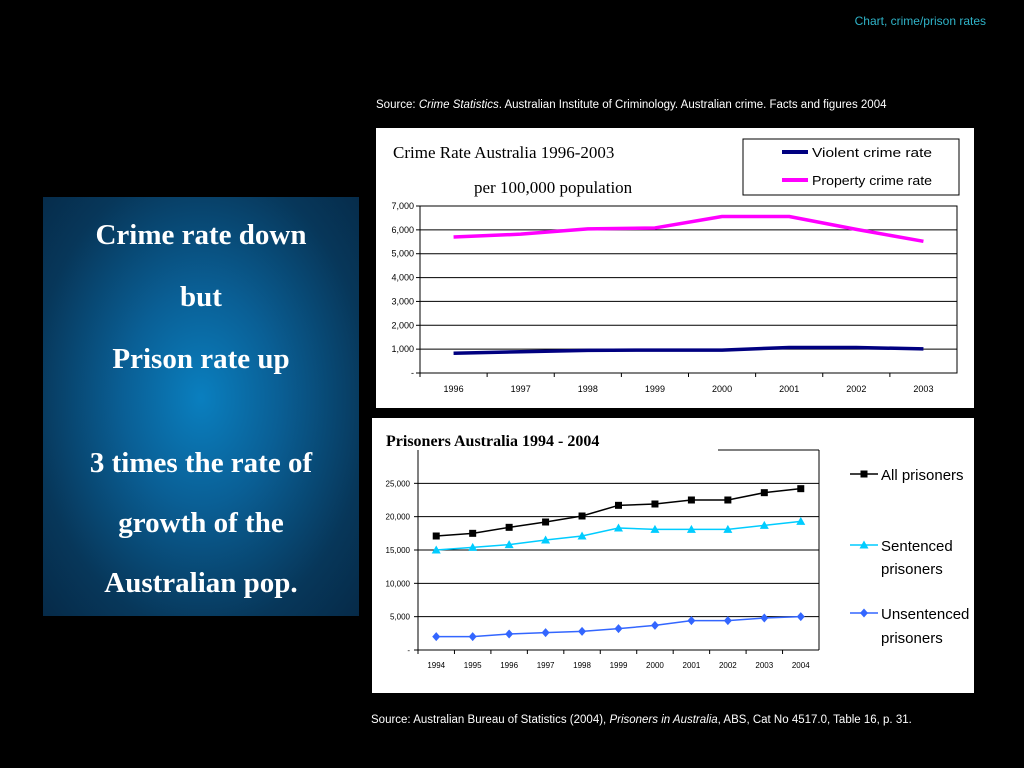  I want to click on crime-y-tick-label: 3,000, so click(402, 301).